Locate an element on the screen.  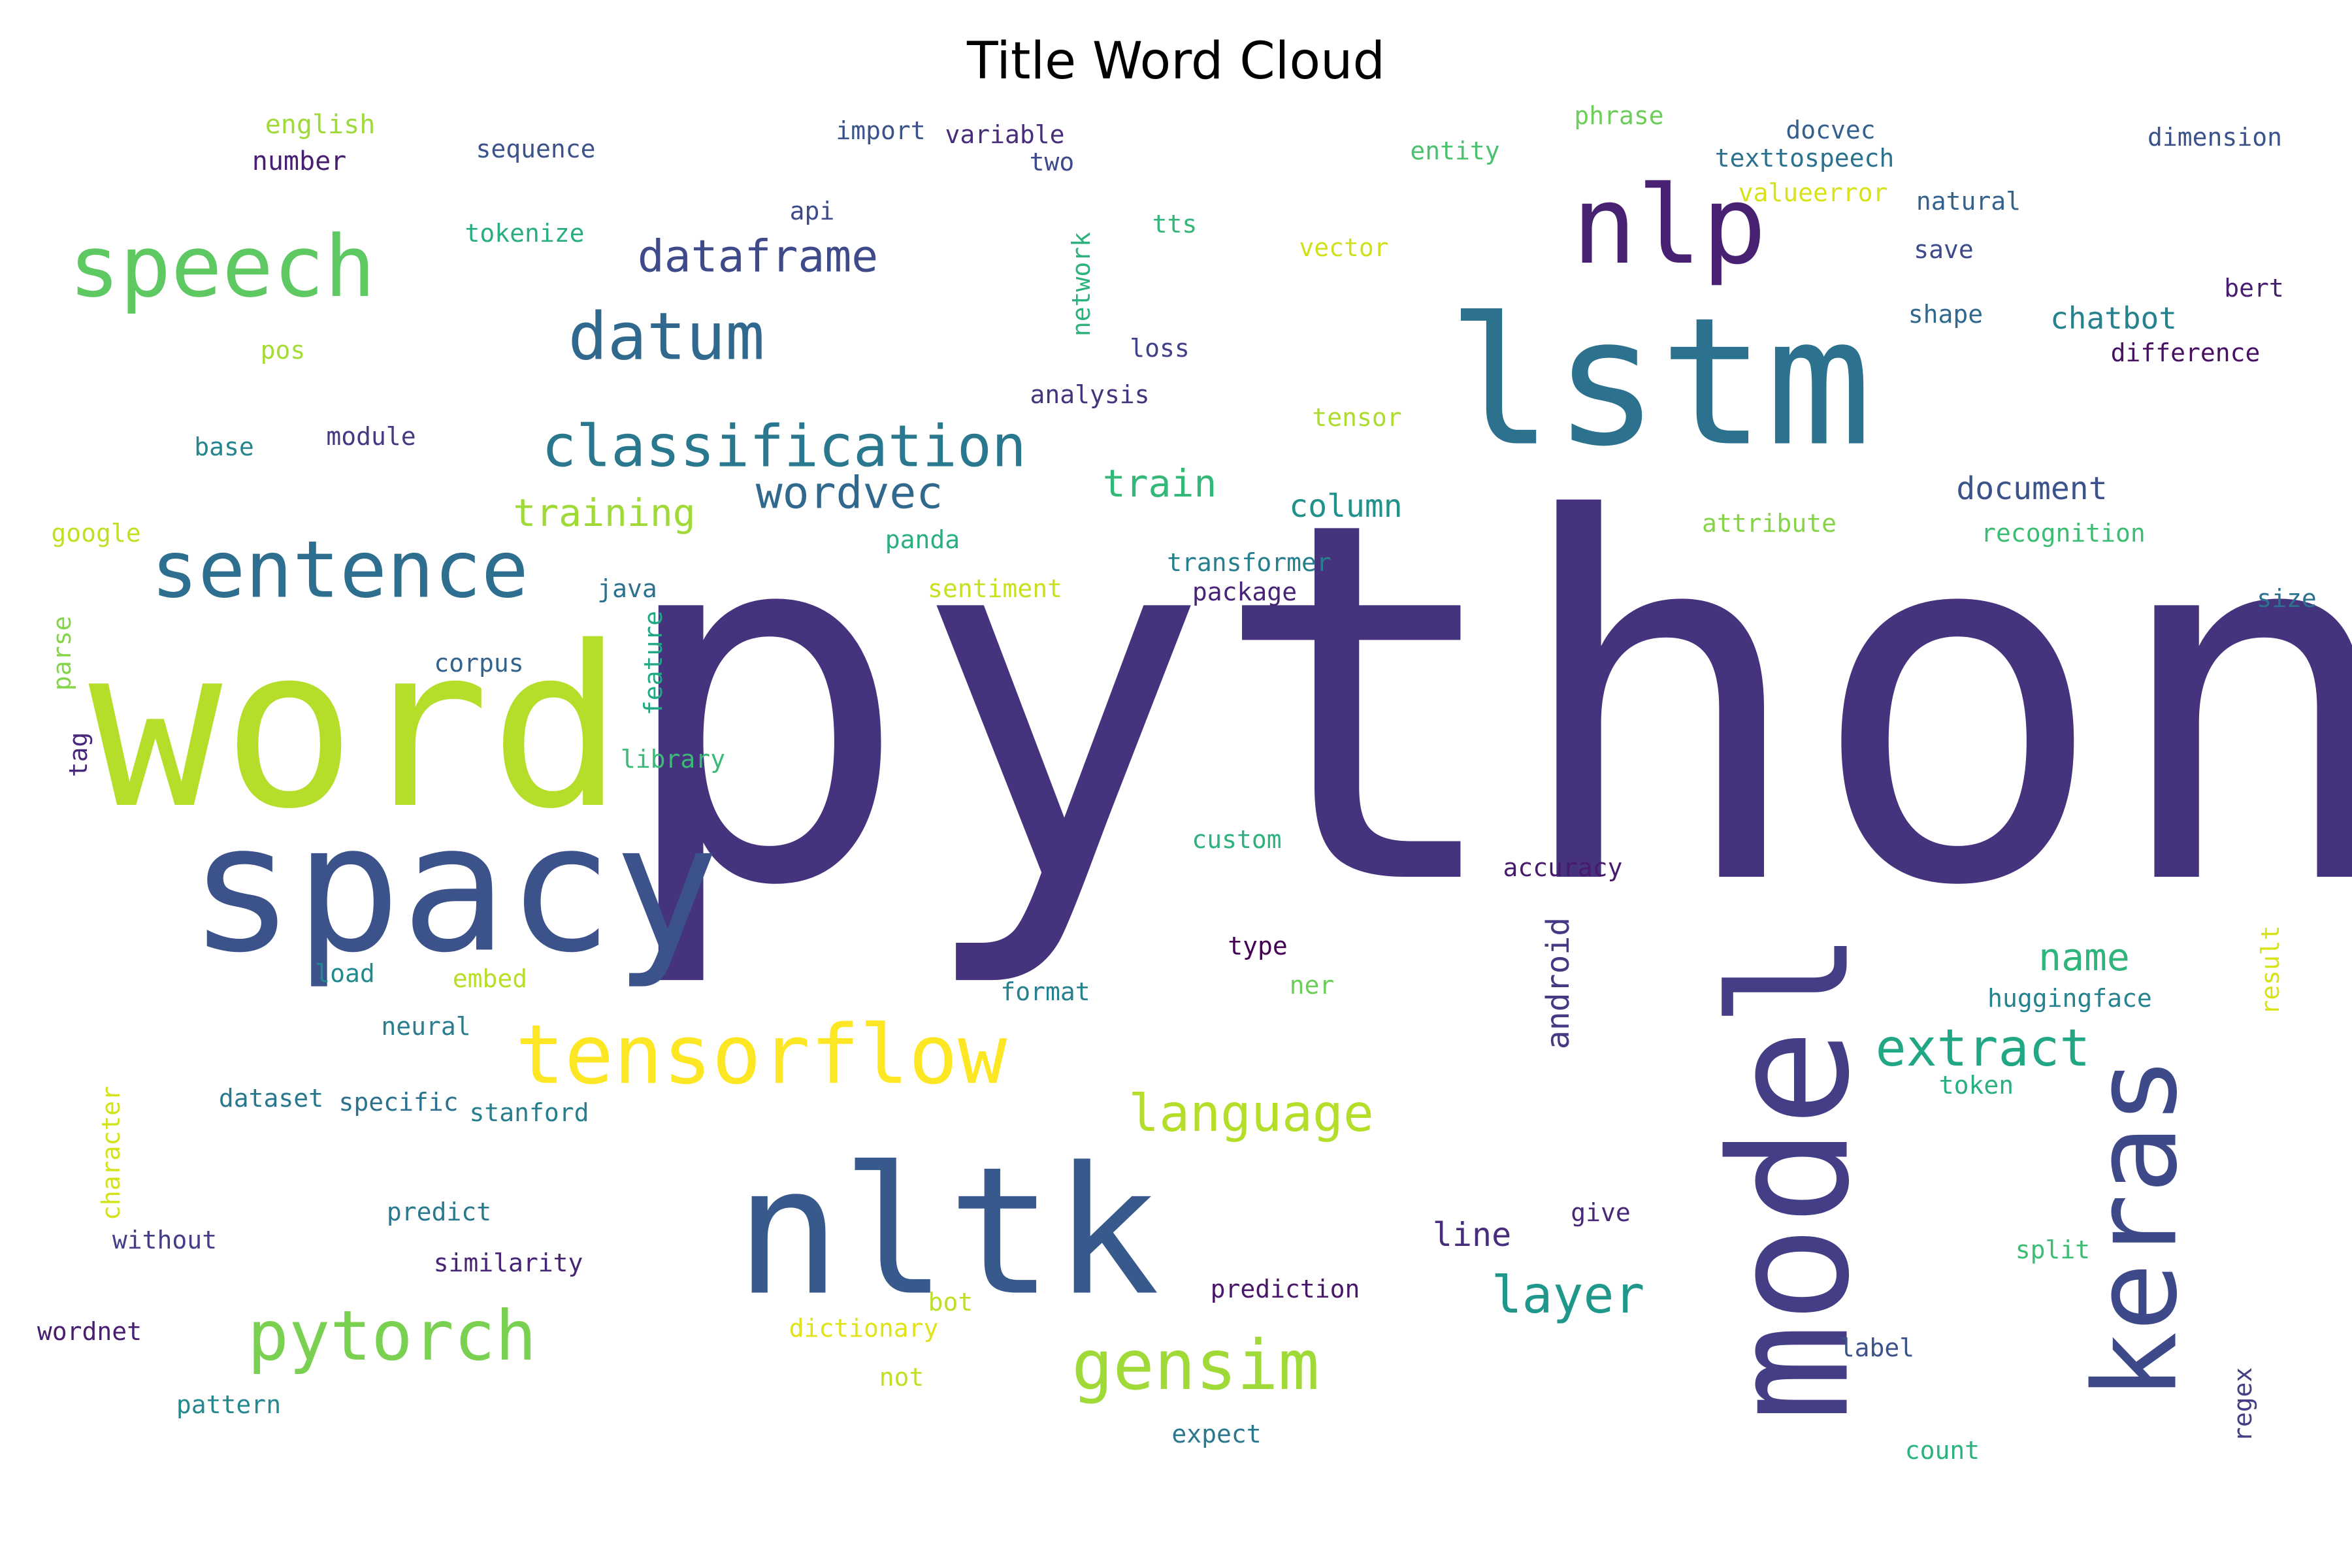
word-tensor: tensor is located at coordinates (1356, 417).